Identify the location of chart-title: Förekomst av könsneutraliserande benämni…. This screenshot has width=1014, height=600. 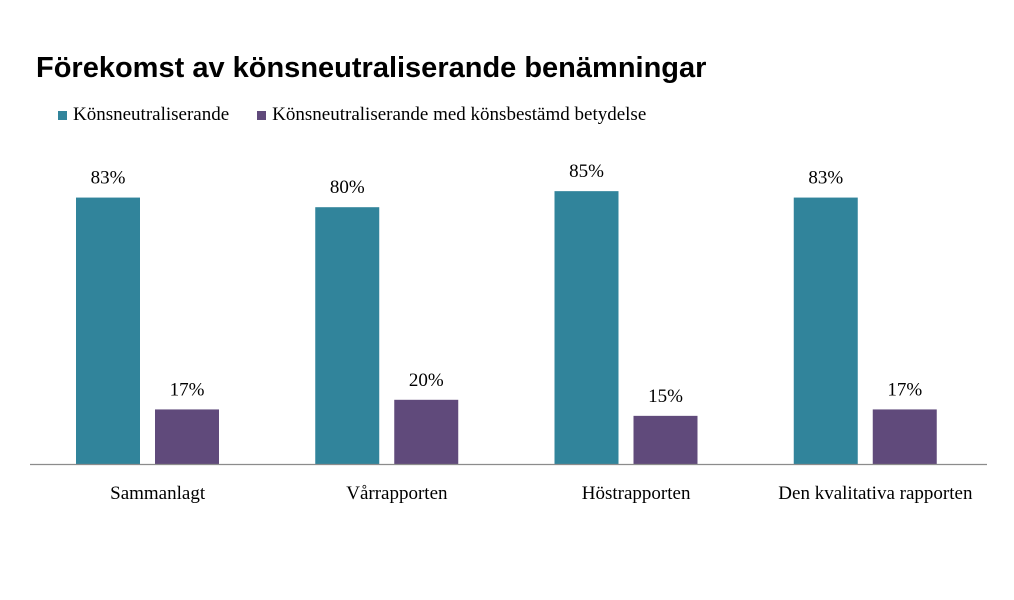
(371, 68).